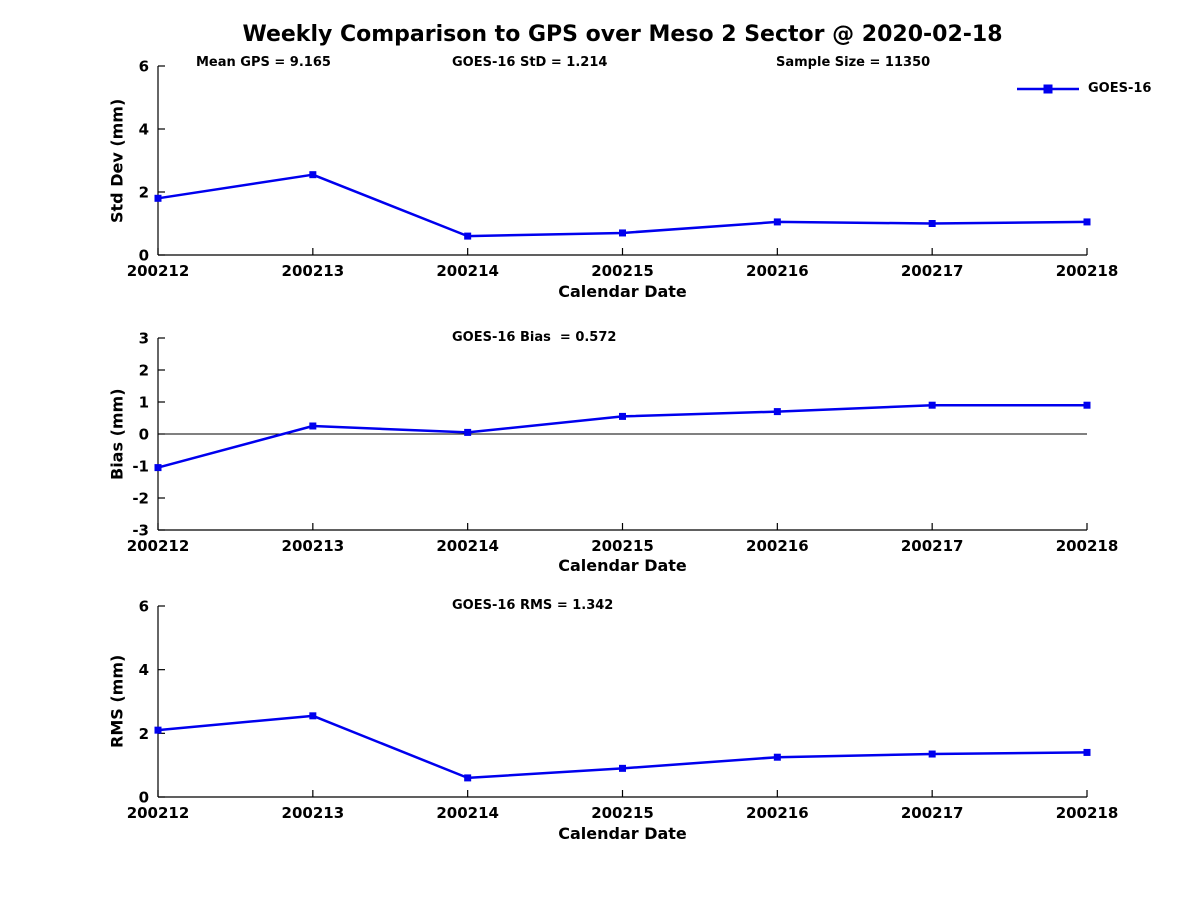 Image resolution: width=1200 pixels, height=900 pixels. What do you see at coordinates (144, 339) in the screenshot?
I see `y-tick-label: 3` at bounding box center [144, 339].